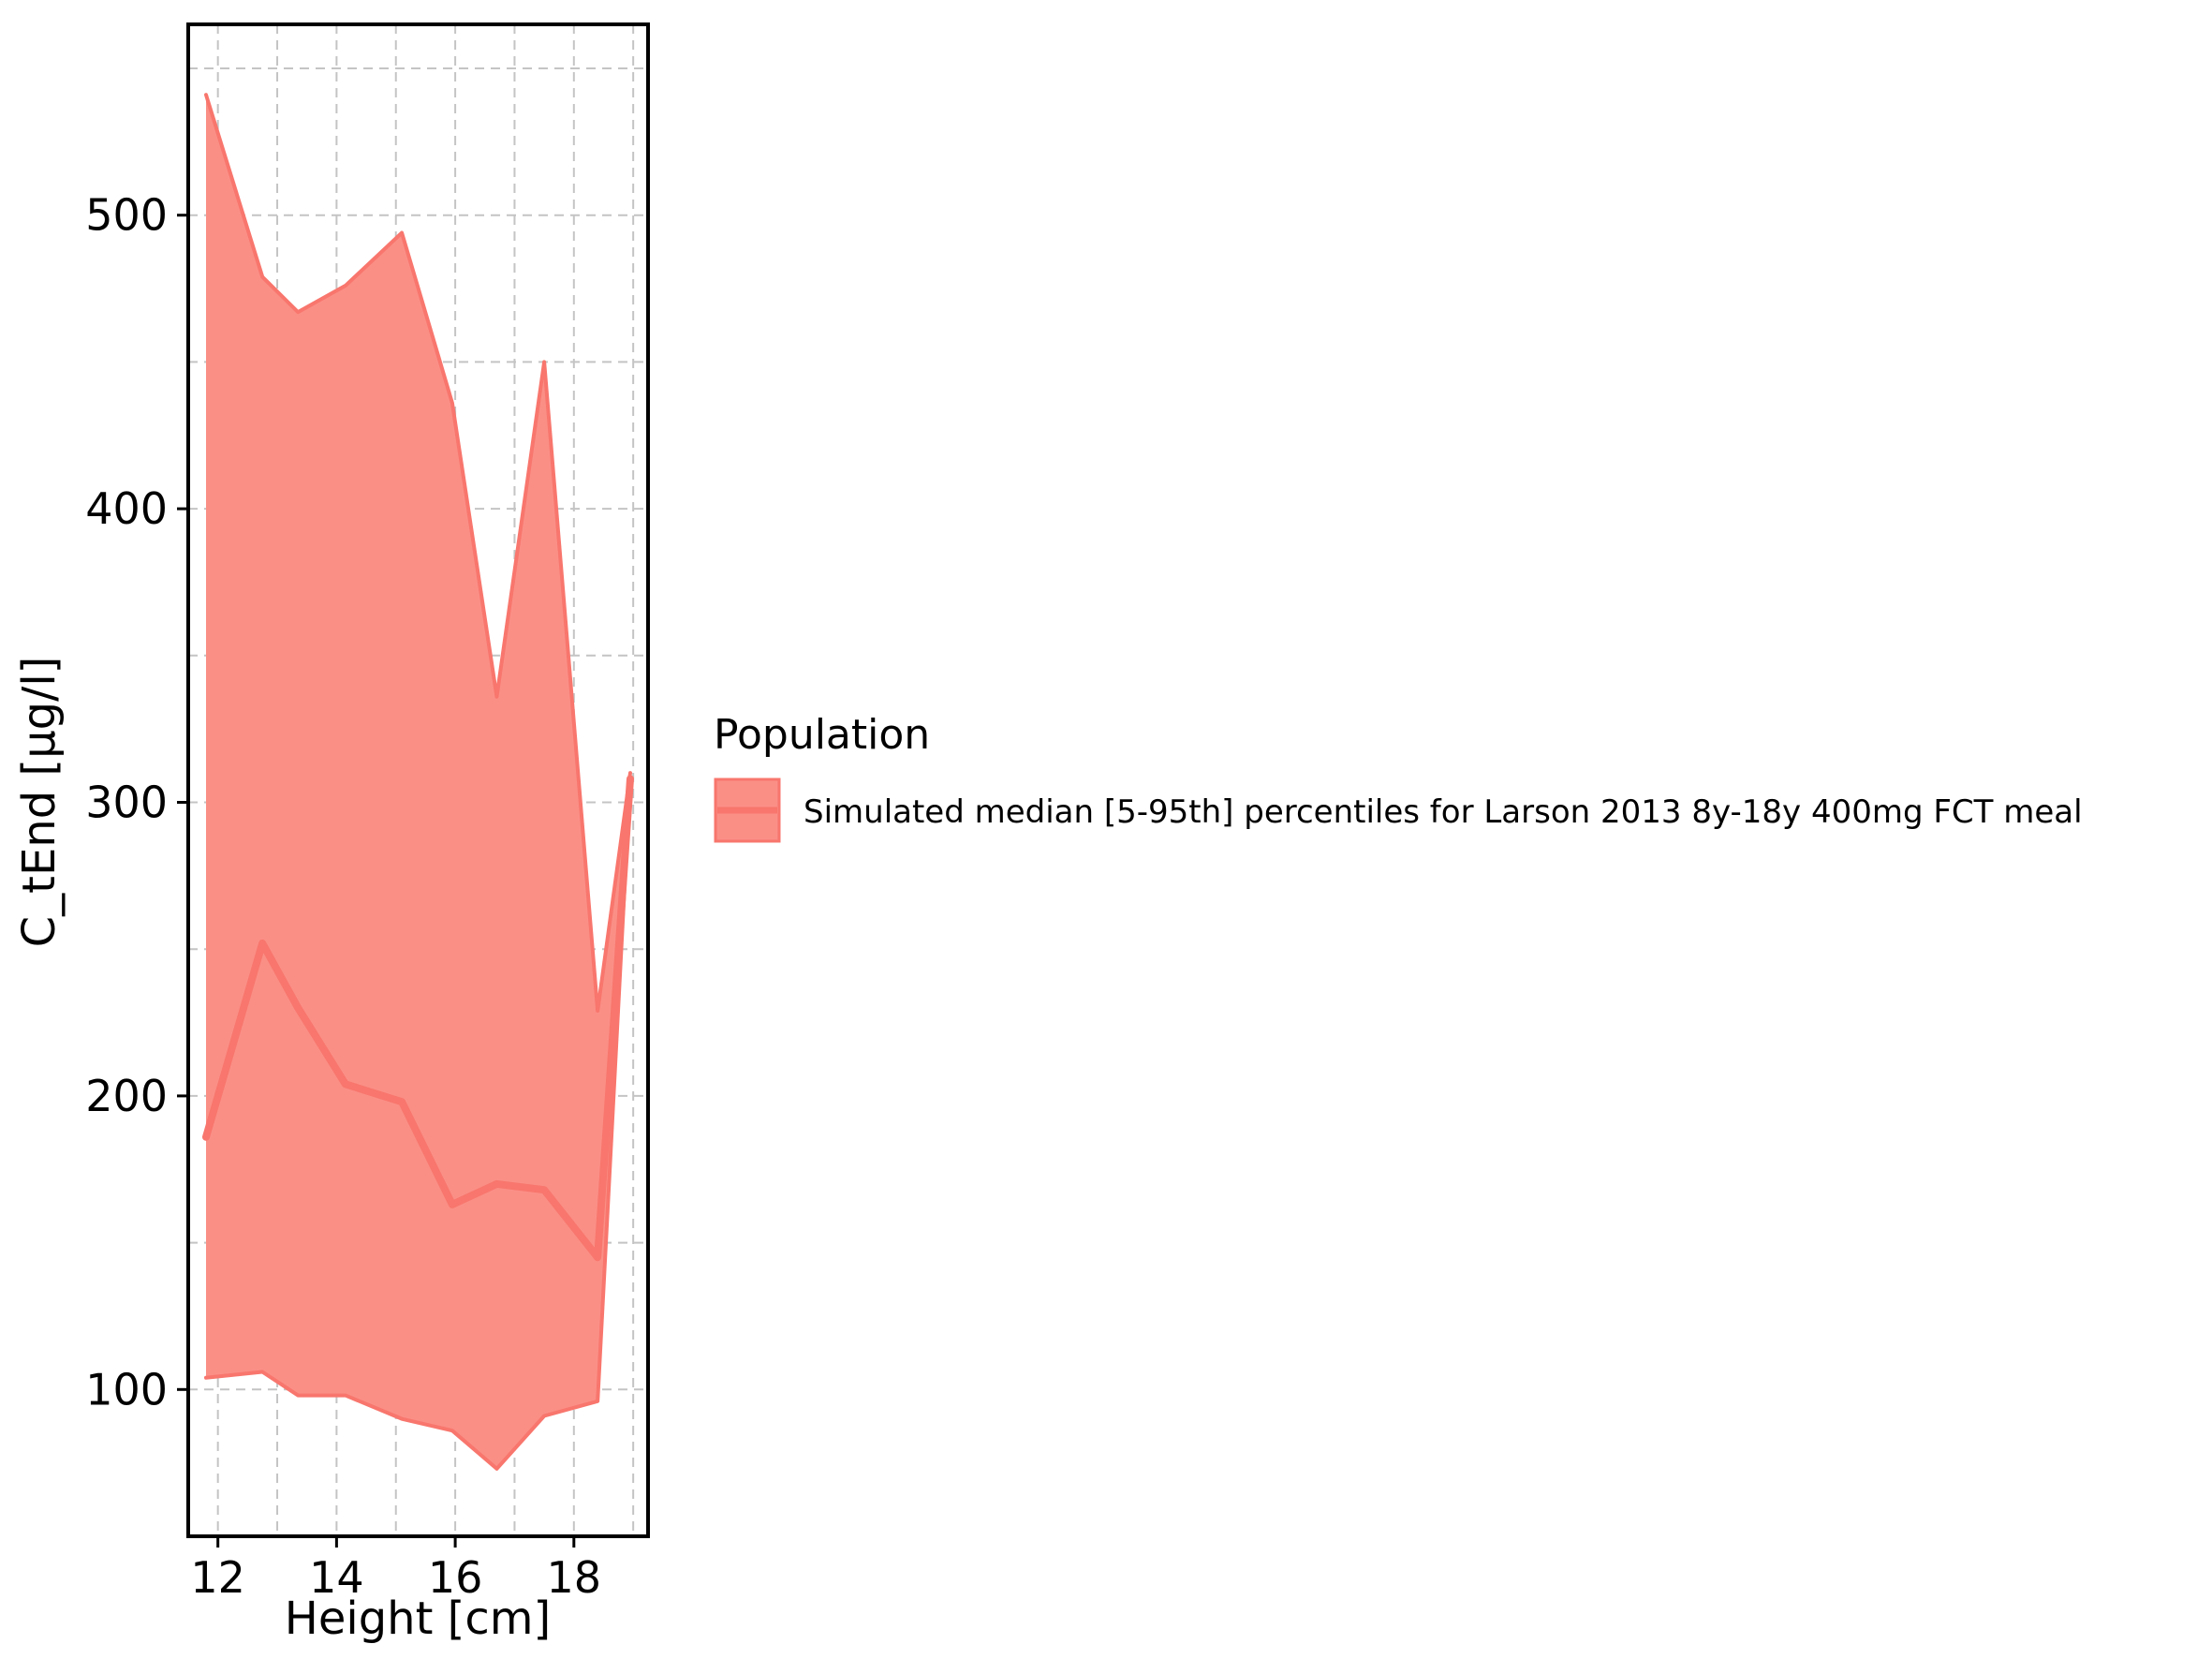 The image size is (2212, 1659). Describe the element at coordinates (455, 1578) in the screenshot. I see `x-tick-label: 16` at that location.